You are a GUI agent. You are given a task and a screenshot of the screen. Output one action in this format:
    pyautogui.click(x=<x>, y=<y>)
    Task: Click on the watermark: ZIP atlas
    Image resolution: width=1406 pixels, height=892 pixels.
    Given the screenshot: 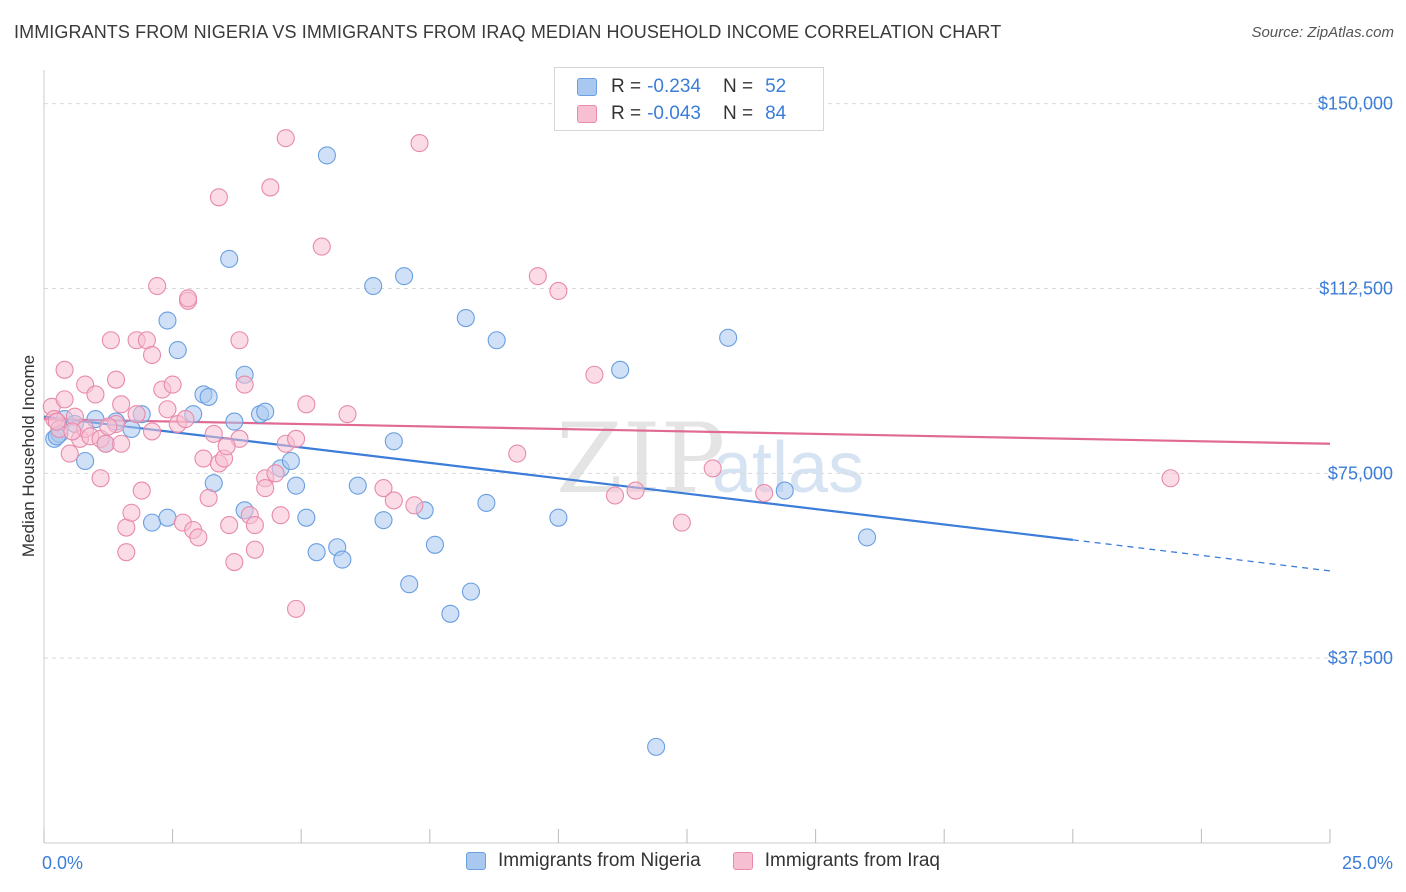 What is the action you would take?
    pyautogui.click(x=710, y=459)
    